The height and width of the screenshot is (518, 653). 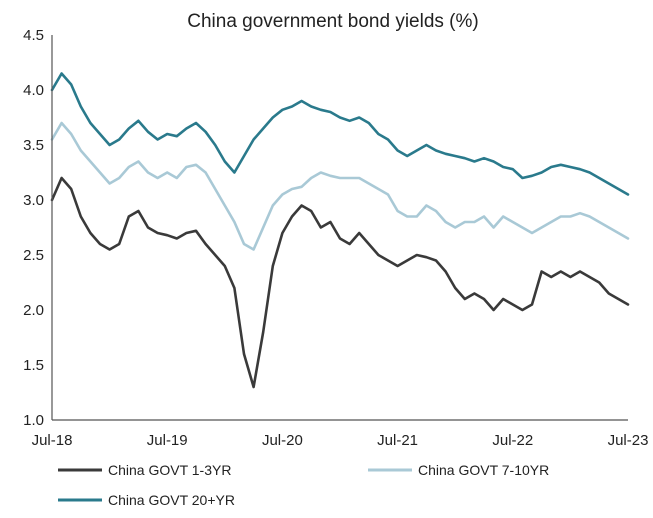 What do you see at coordinates (397, 440) in the screenshot?
I see `x-tick-label: Jul-21` at bounding box center [397, 440].